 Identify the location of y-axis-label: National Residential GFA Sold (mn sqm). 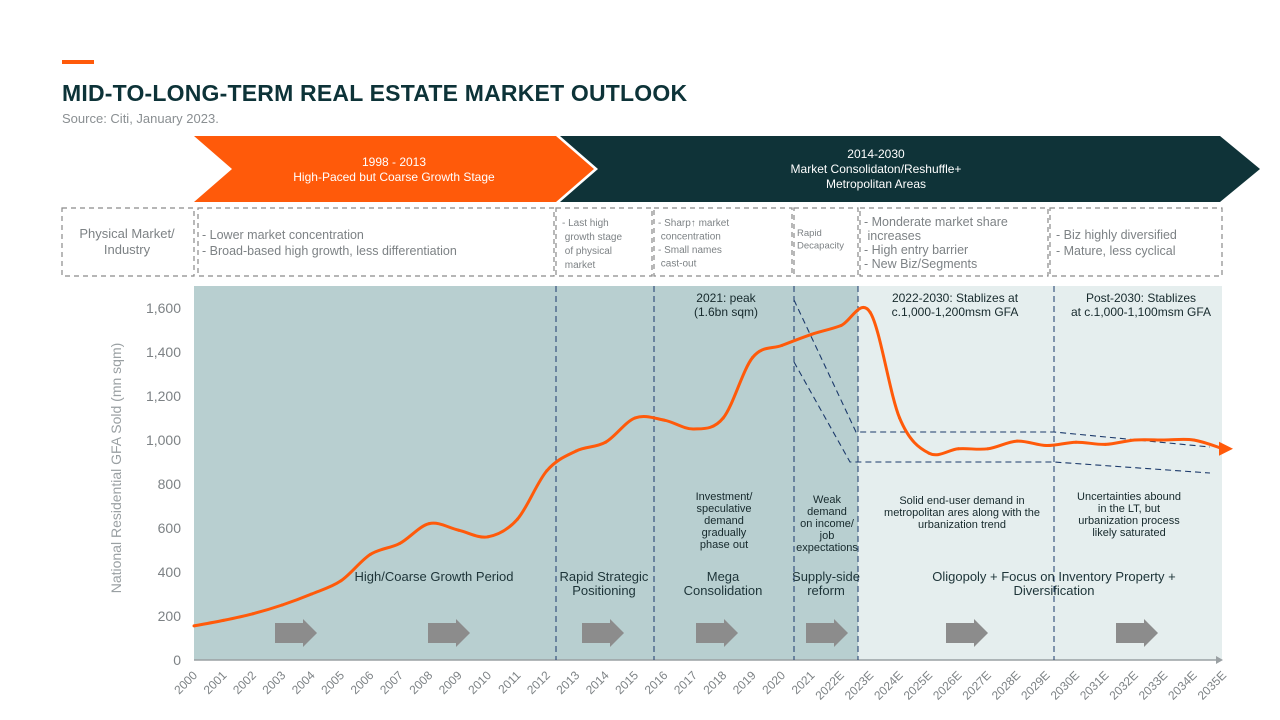
(116, 468).